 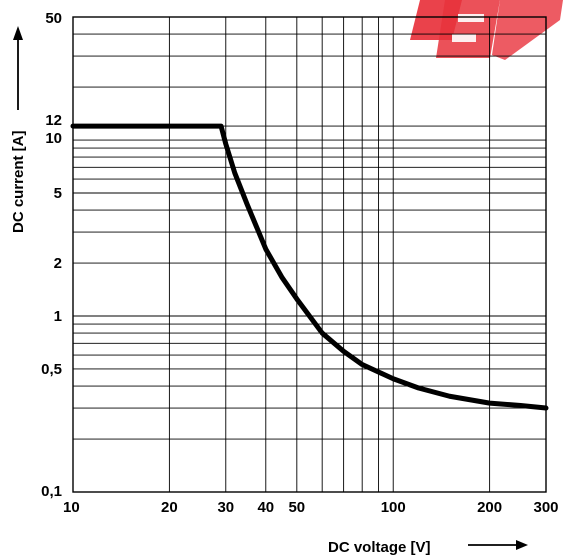 What do you see at coordinates (18, 181) in the screenshot?
I see `y-axis-label: DC current [A]` at bounding box center [18, 181].